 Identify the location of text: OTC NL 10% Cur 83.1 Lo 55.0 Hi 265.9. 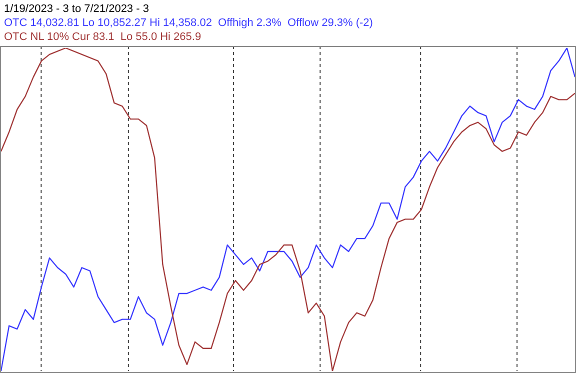
(103, 37).